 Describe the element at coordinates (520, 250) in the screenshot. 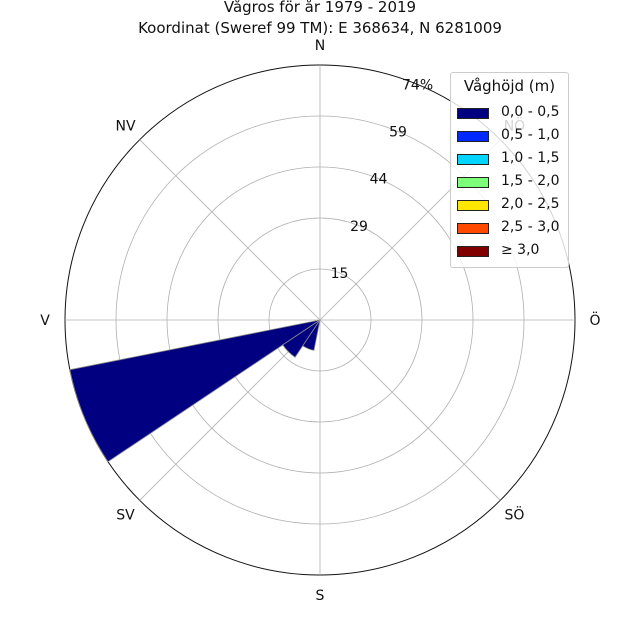

I see `legend-label: ≥ 3,0` at that location.